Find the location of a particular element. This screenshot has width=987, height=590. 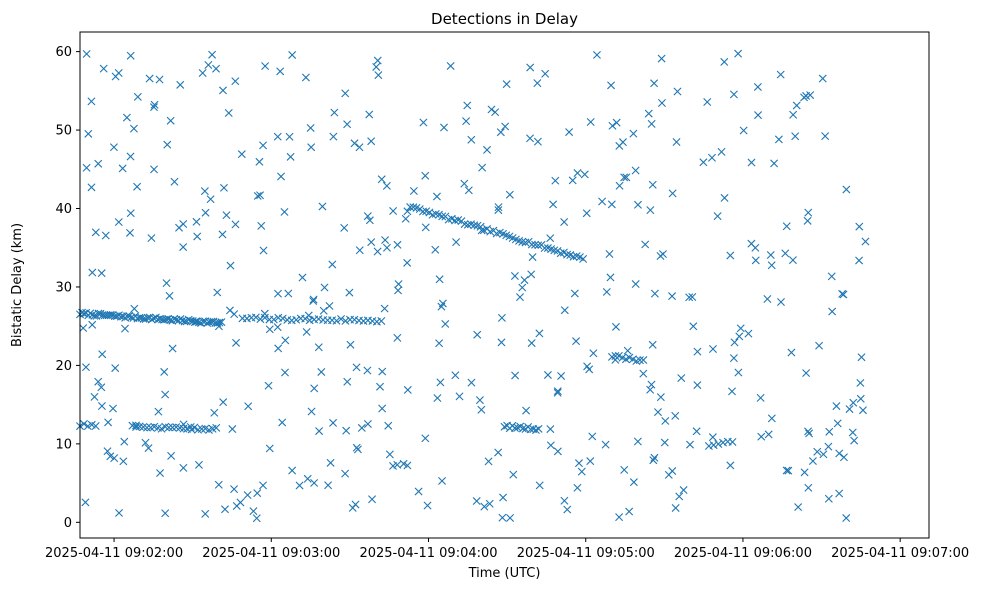

x-tick-label: 2025-04-11 09:03:00 is located at coordinates (271, 553).